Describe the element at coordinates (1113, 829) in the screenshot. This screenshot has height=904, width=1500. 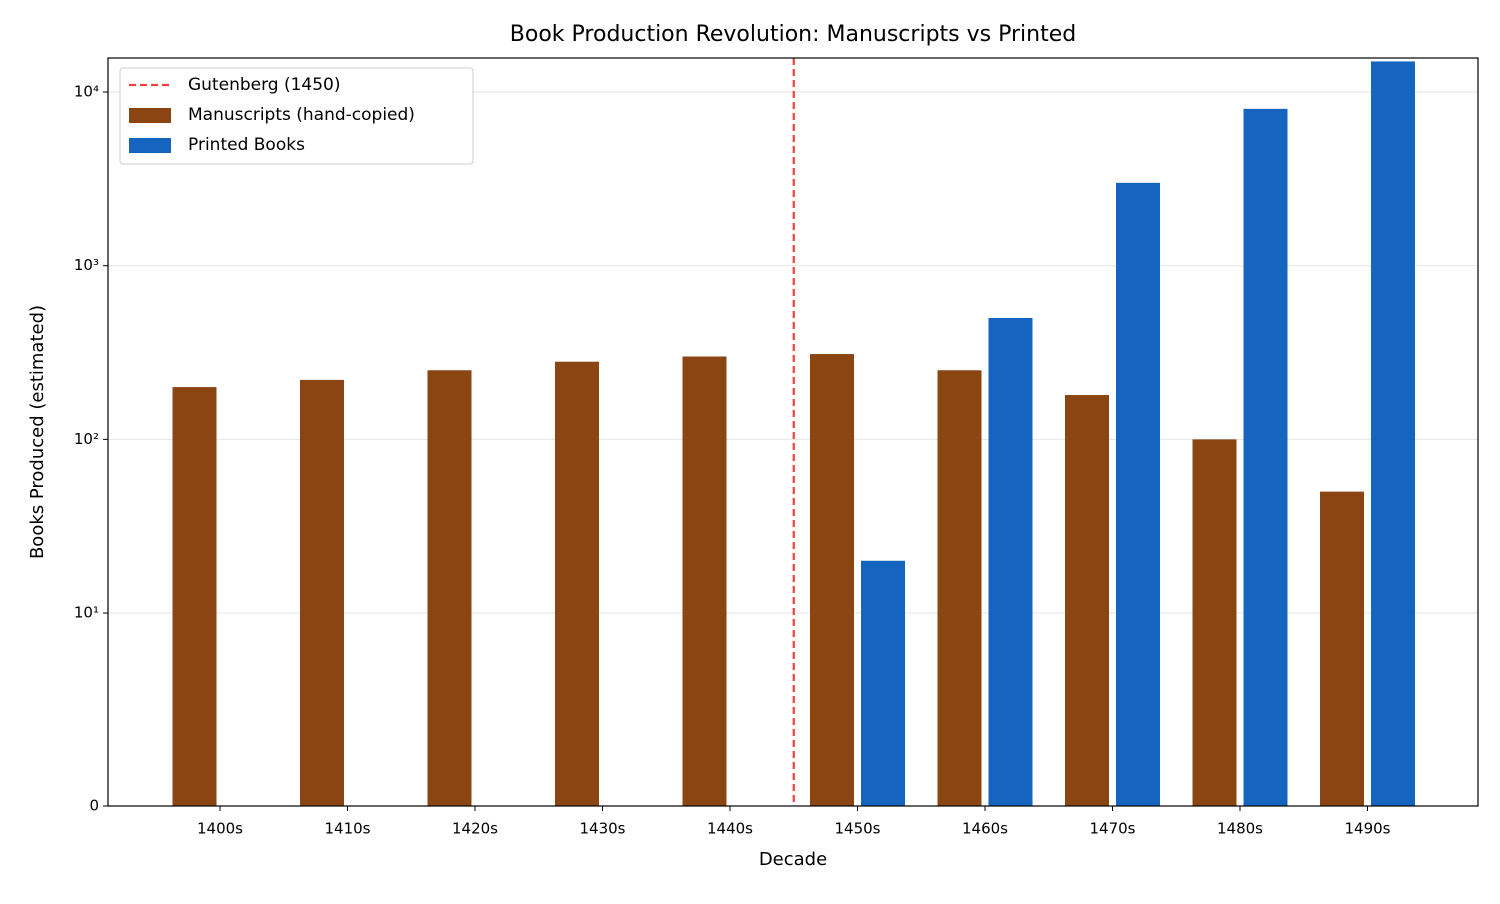
I see `x-tick-label: 1470s` at that location.